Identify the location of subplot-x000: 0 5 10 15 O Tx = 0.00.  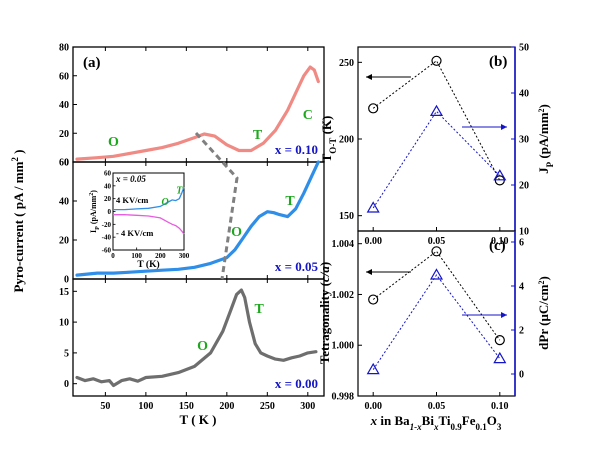
(192, 337).